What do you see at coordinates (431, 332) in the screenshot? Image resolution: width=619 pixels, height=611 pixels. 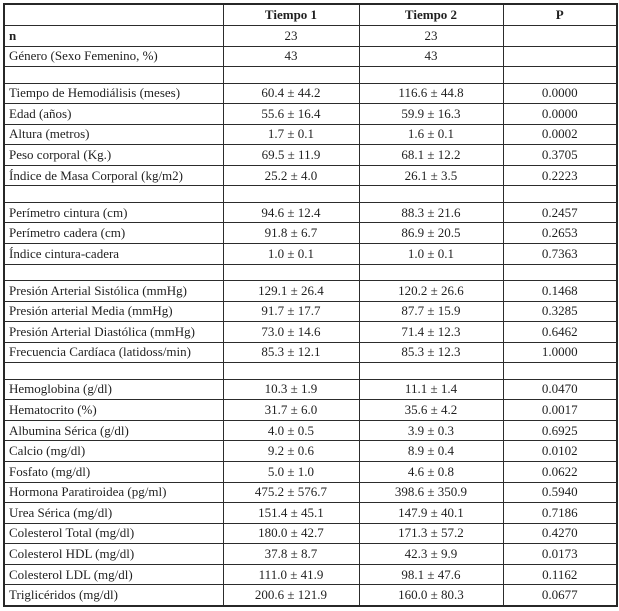 I see `tiempo2-value: 71.4 ± 12.3` at bounding box center [431, 332].